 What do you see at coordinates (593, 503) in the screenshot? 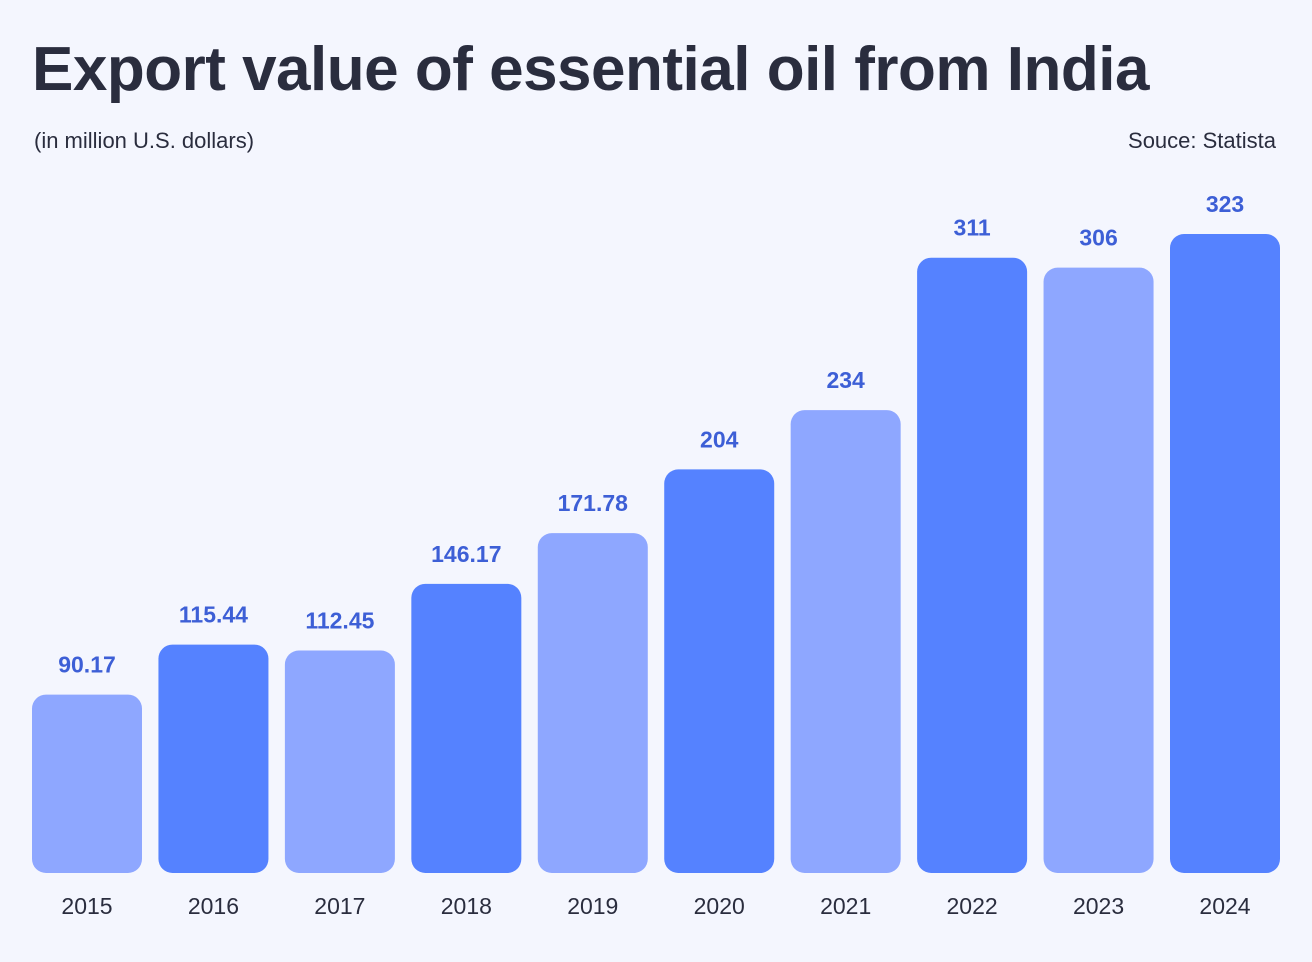
I see `value-label-2019: 171.78` at bounding box center [593, 503].